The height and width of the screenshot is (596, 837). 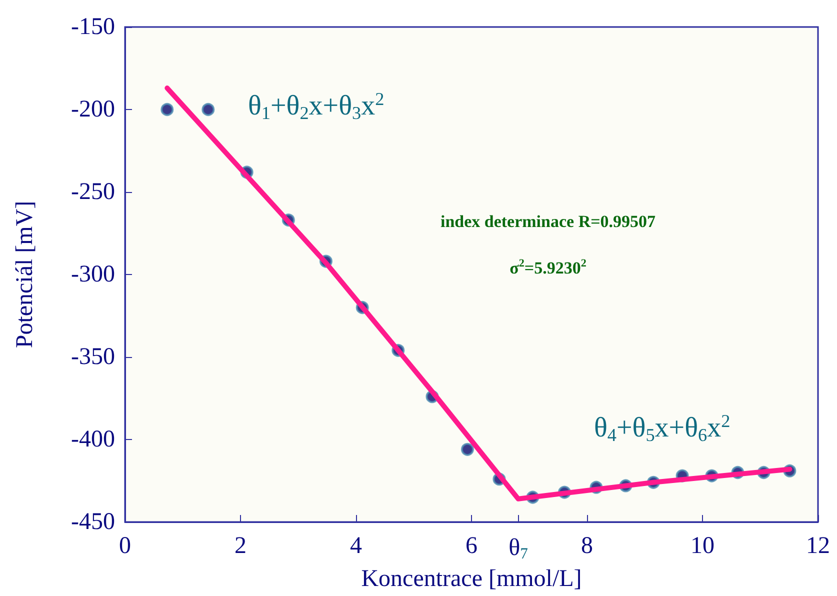 I want to click on y-tick-label: -200, so click(x=93, y=109).